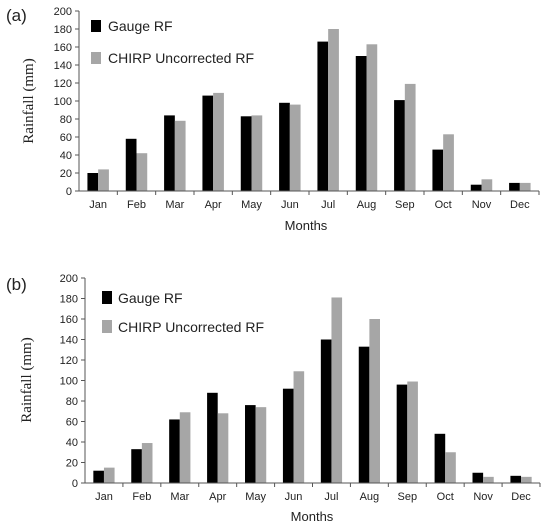 Image resolution: width=550 pixels, height=526 pixels. Describe the element at coordinates (93, 182) in the screenshot. I see `bar-gauge-jan` at that location.